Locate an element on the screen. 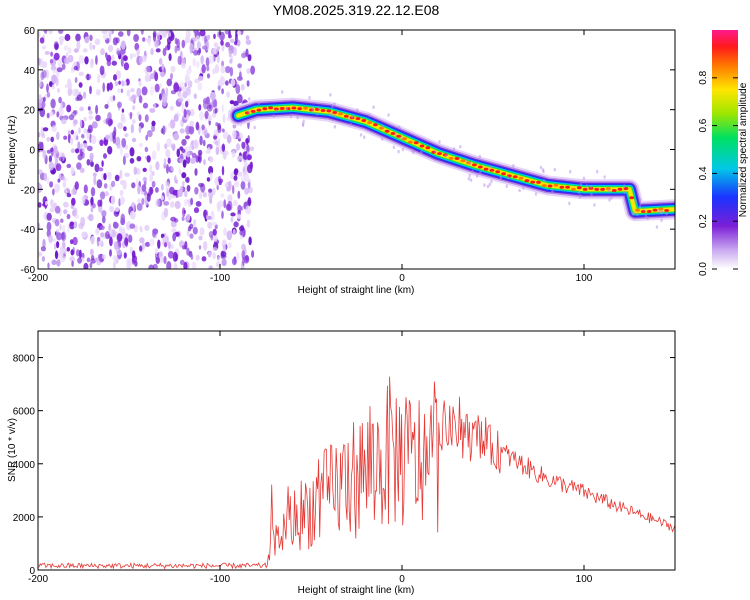  snr-xlabel: Height of straight line (km) is located at coordinates (356, 590).